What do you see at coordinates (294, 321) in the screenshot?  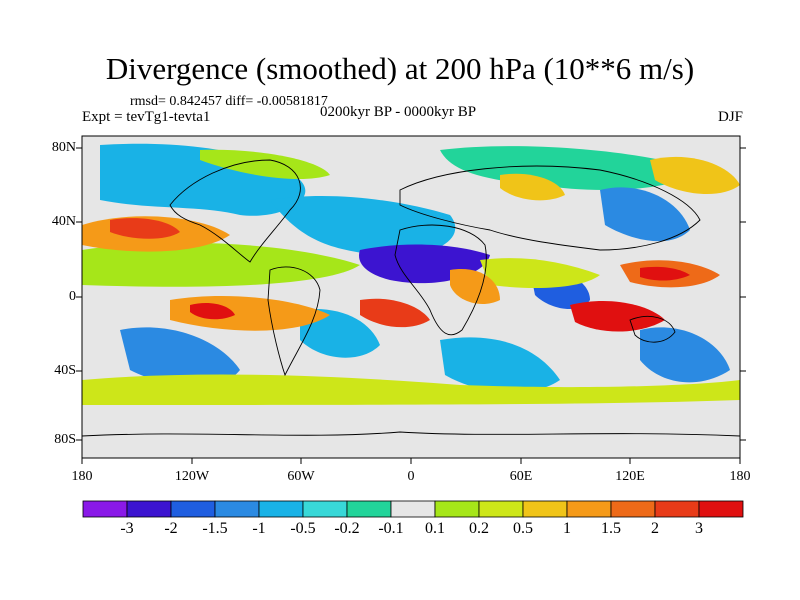 I see `south-america-coast` at bounding box center [294, 321].